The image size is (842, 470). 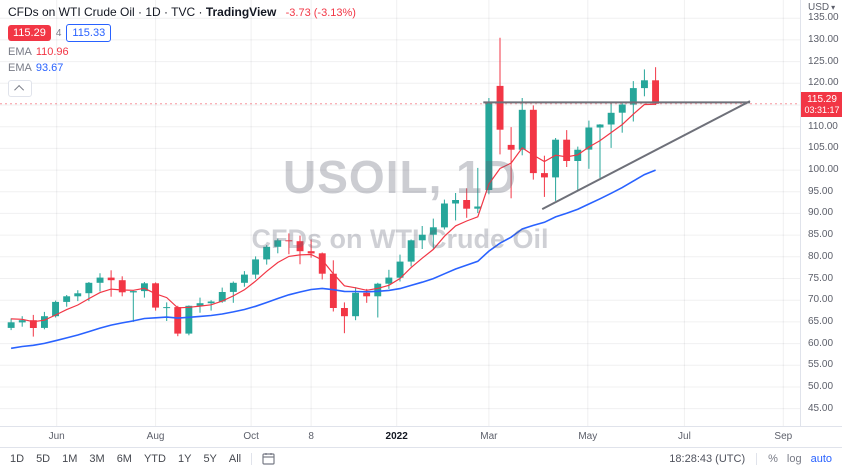 I want to click on time-axis-label-mar: Mar, so click(x=489, y=436).